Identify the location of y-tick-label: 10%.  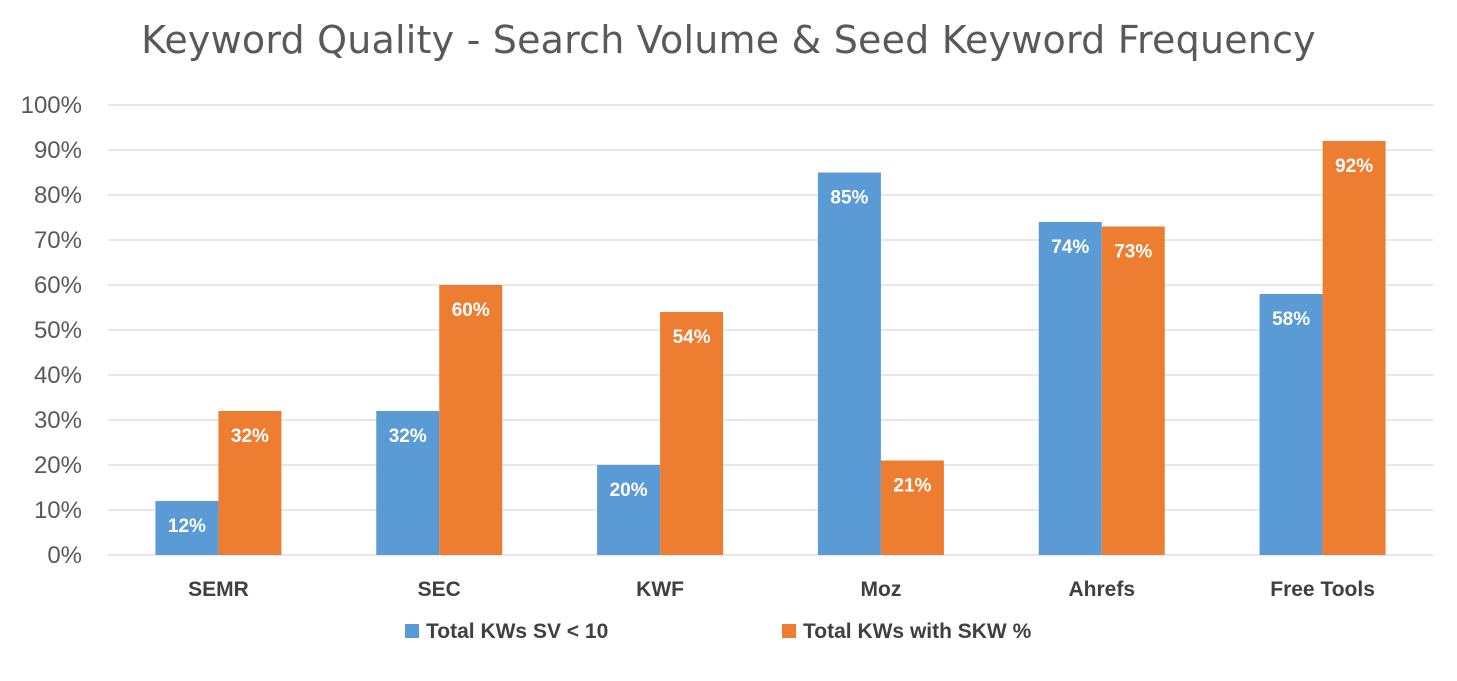
(58, 510).